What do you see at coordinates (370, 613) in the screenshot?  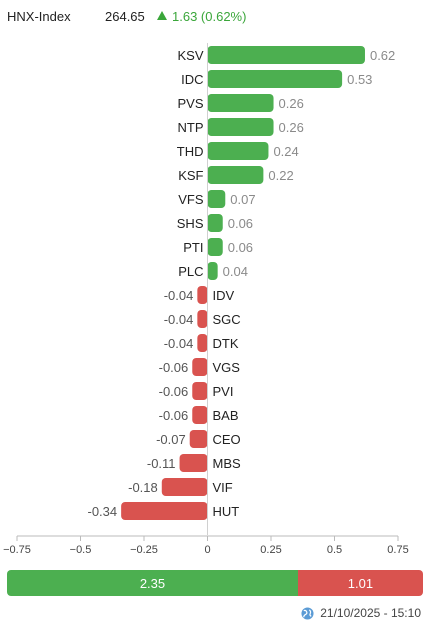 I see `timestamp-text: 21/10/2025 - 15:10` at bounding box center [370, 613].